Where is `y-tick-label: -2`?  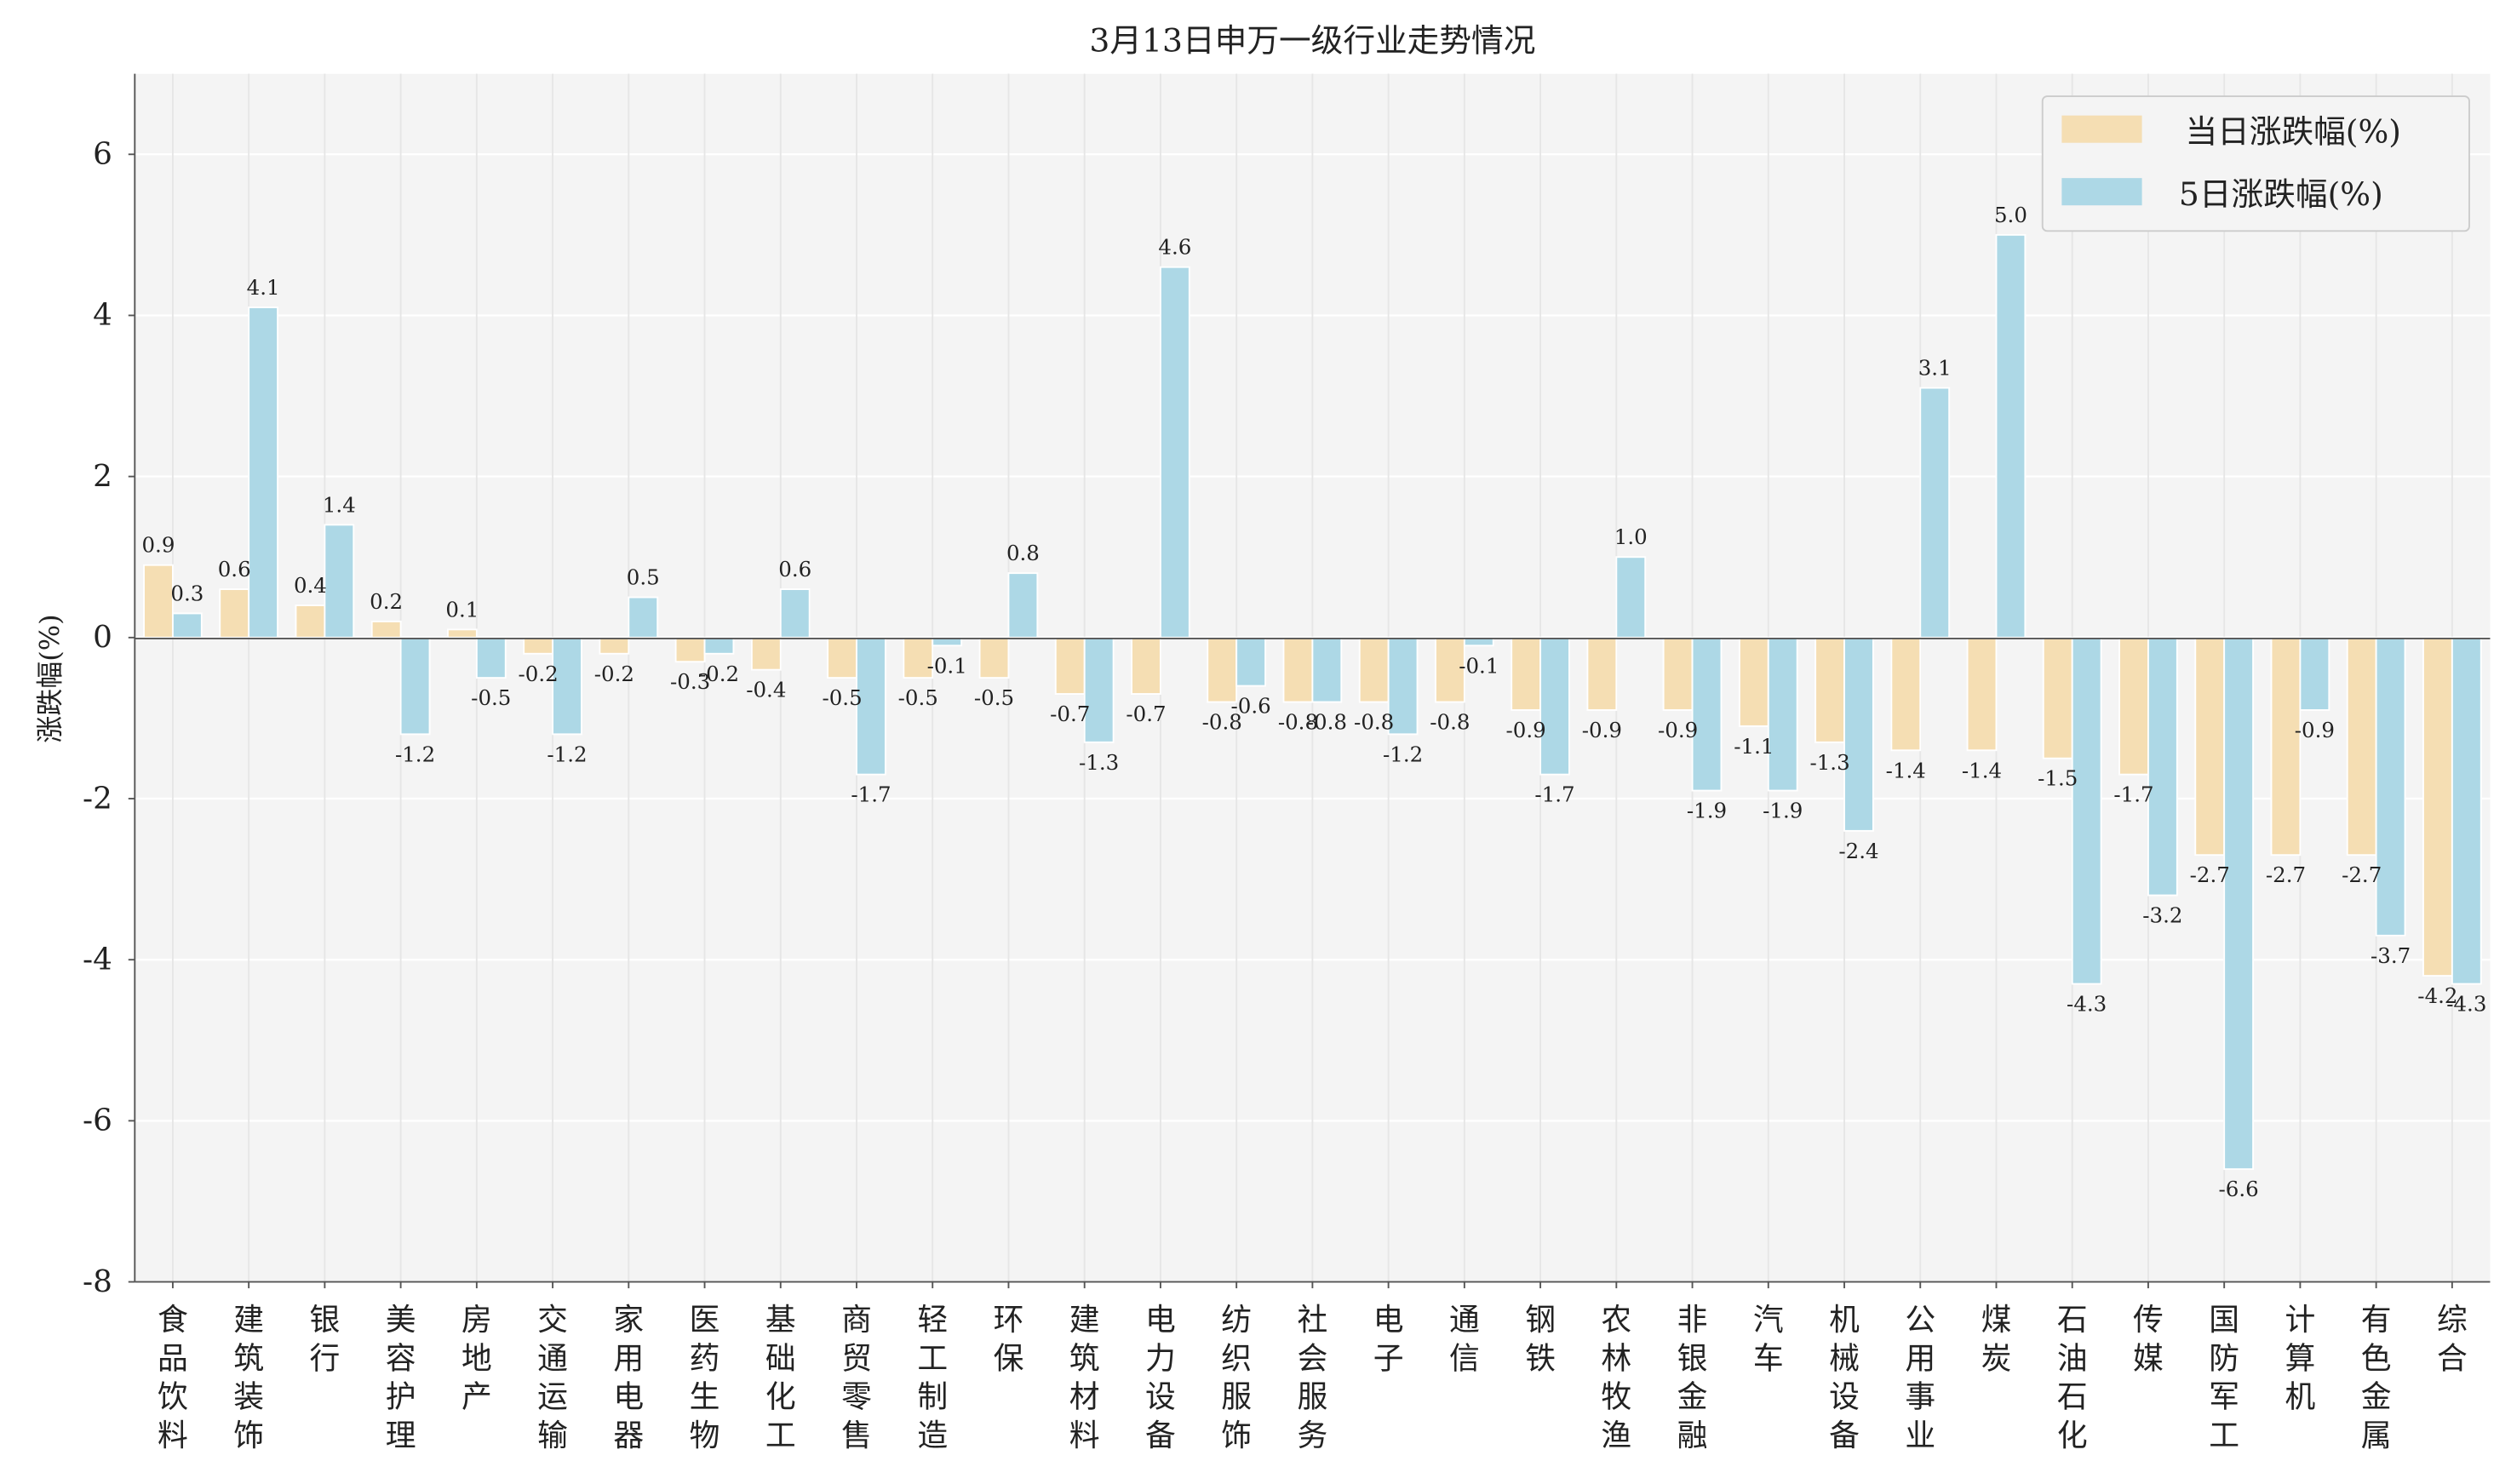
y-tick-label: -2 is located at coordinates (97, 799).